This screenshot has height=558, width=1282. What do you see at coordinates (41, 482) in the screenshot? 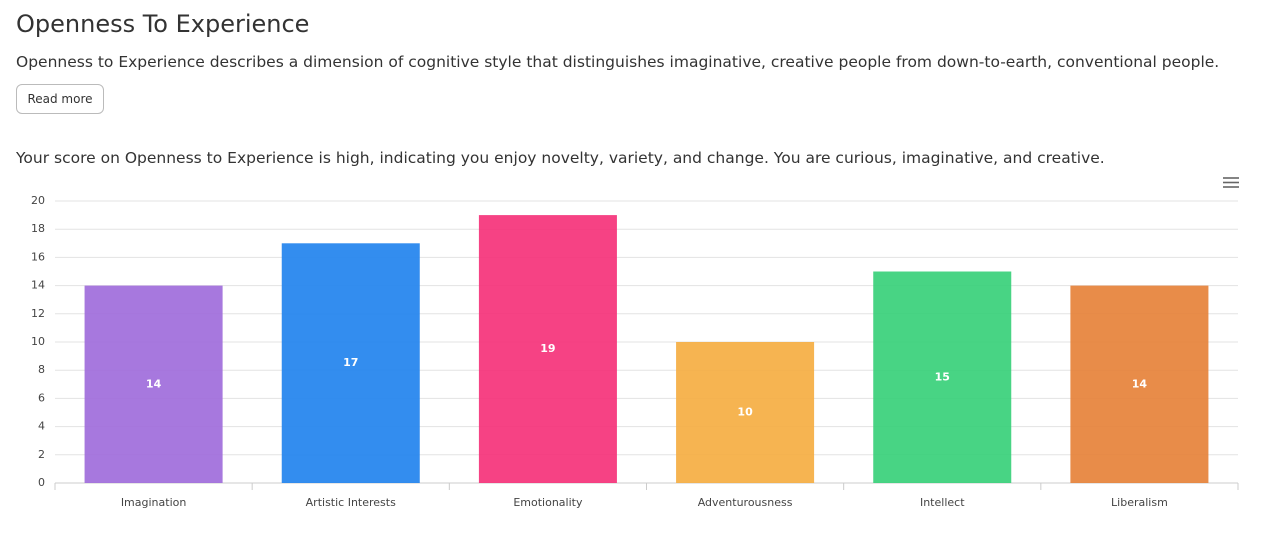
I see `y-tick-label: 0` at bounding box center [41, 482].